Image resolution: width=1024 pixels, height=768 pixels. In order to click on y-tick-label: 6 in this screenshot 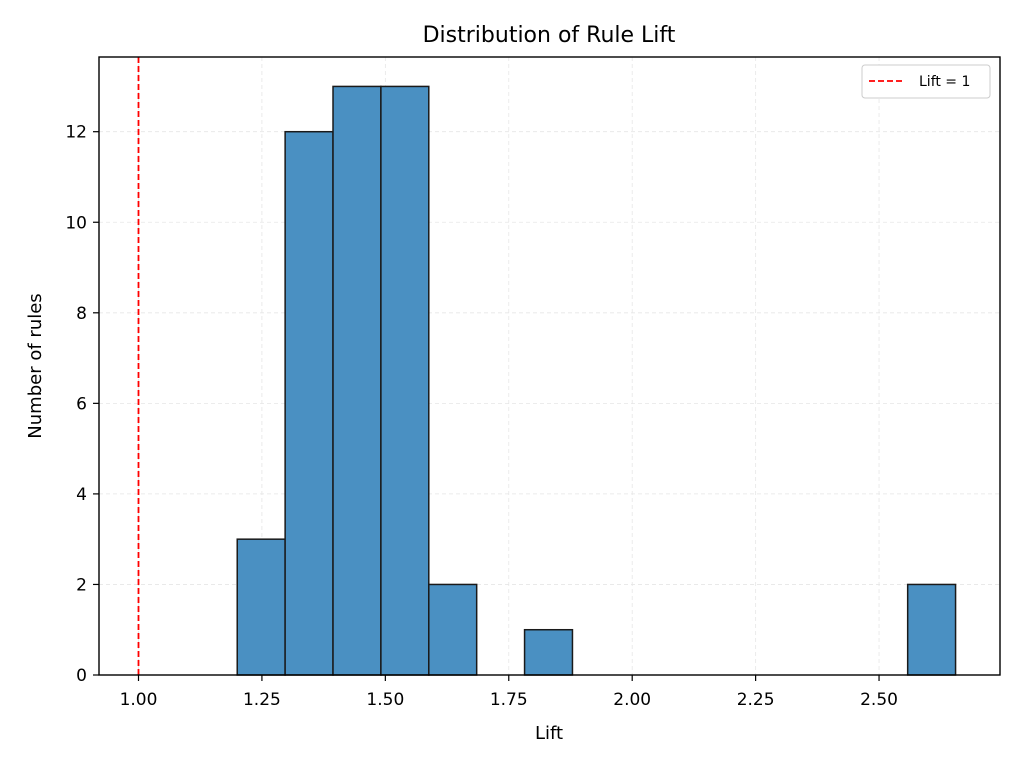, I will do `click(81, 404)`.